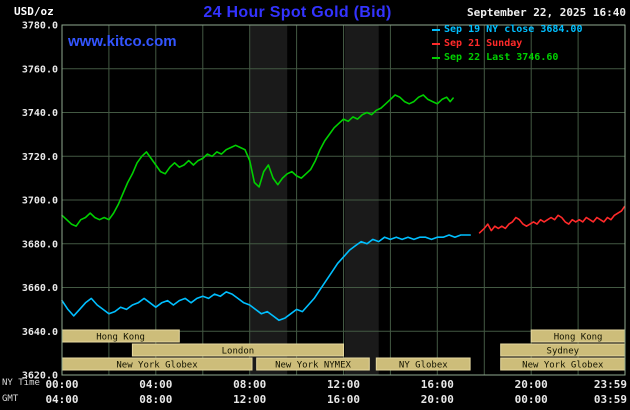  What do you see at coordinates (40, 332) in the screenshot?
I see `y-axis-tick-label: 3640.0` at bounding box center [40, 332].